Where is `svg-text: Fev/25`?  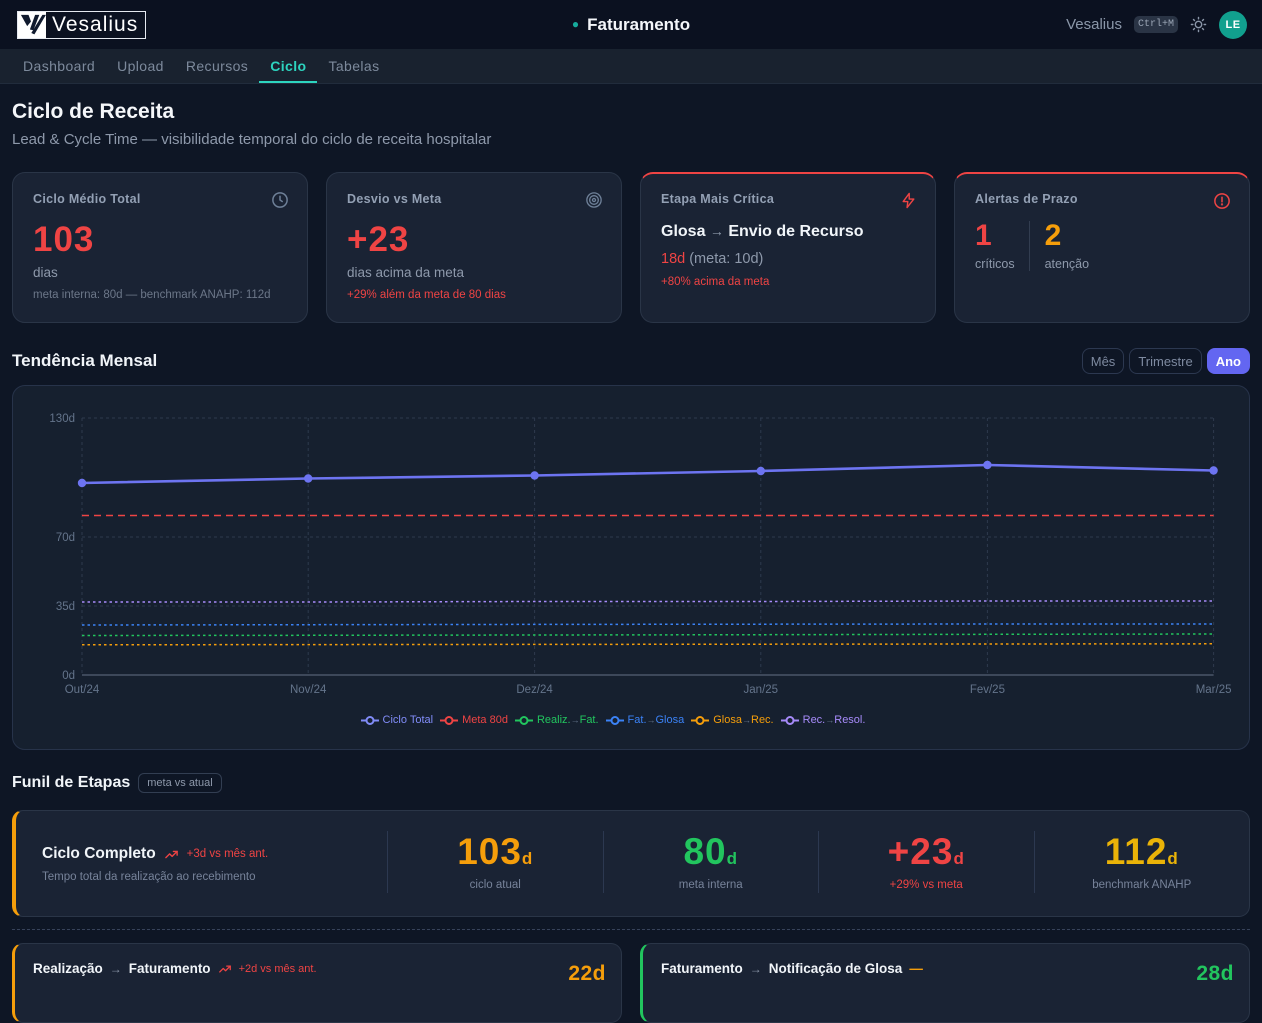 svg-text: Fev/25 is located at coordinates (987, 690).